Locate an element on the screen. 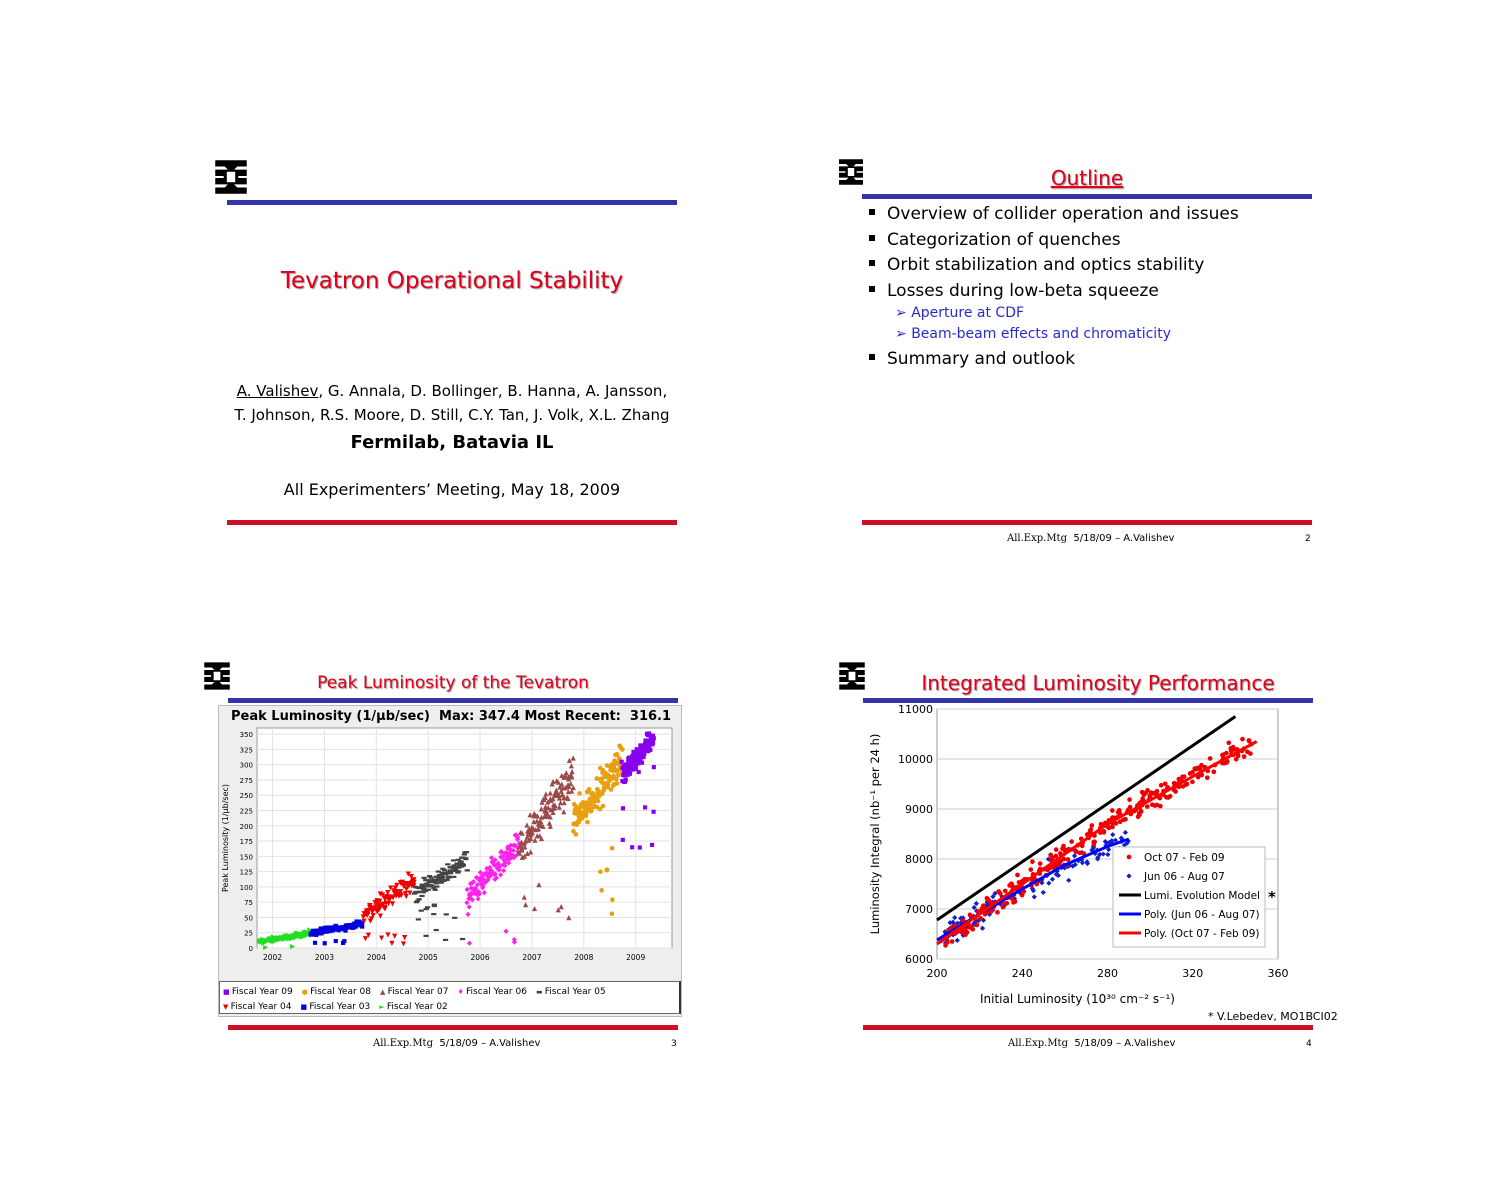 Image resolution: width=1500 pixels, height=1200 pixels. plot-area is located at coordinates (464, 838).